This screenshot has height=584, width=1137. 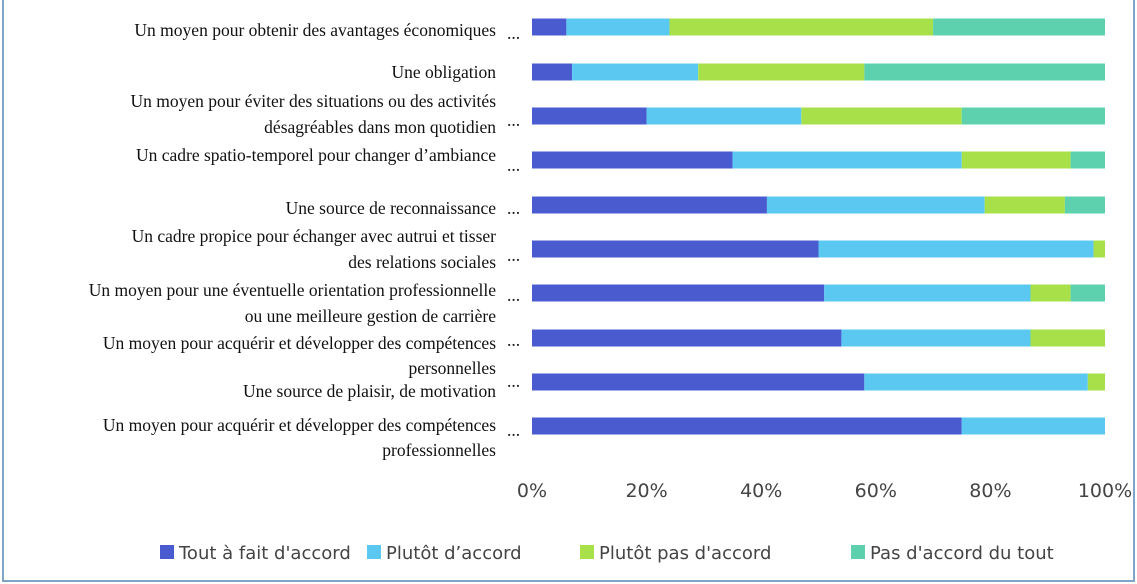 What do you see at coordinates (370, 316) in the screenshot?
I see `category-label: ou une meilleure gestion de carrière` at bounding box center [370, 316].